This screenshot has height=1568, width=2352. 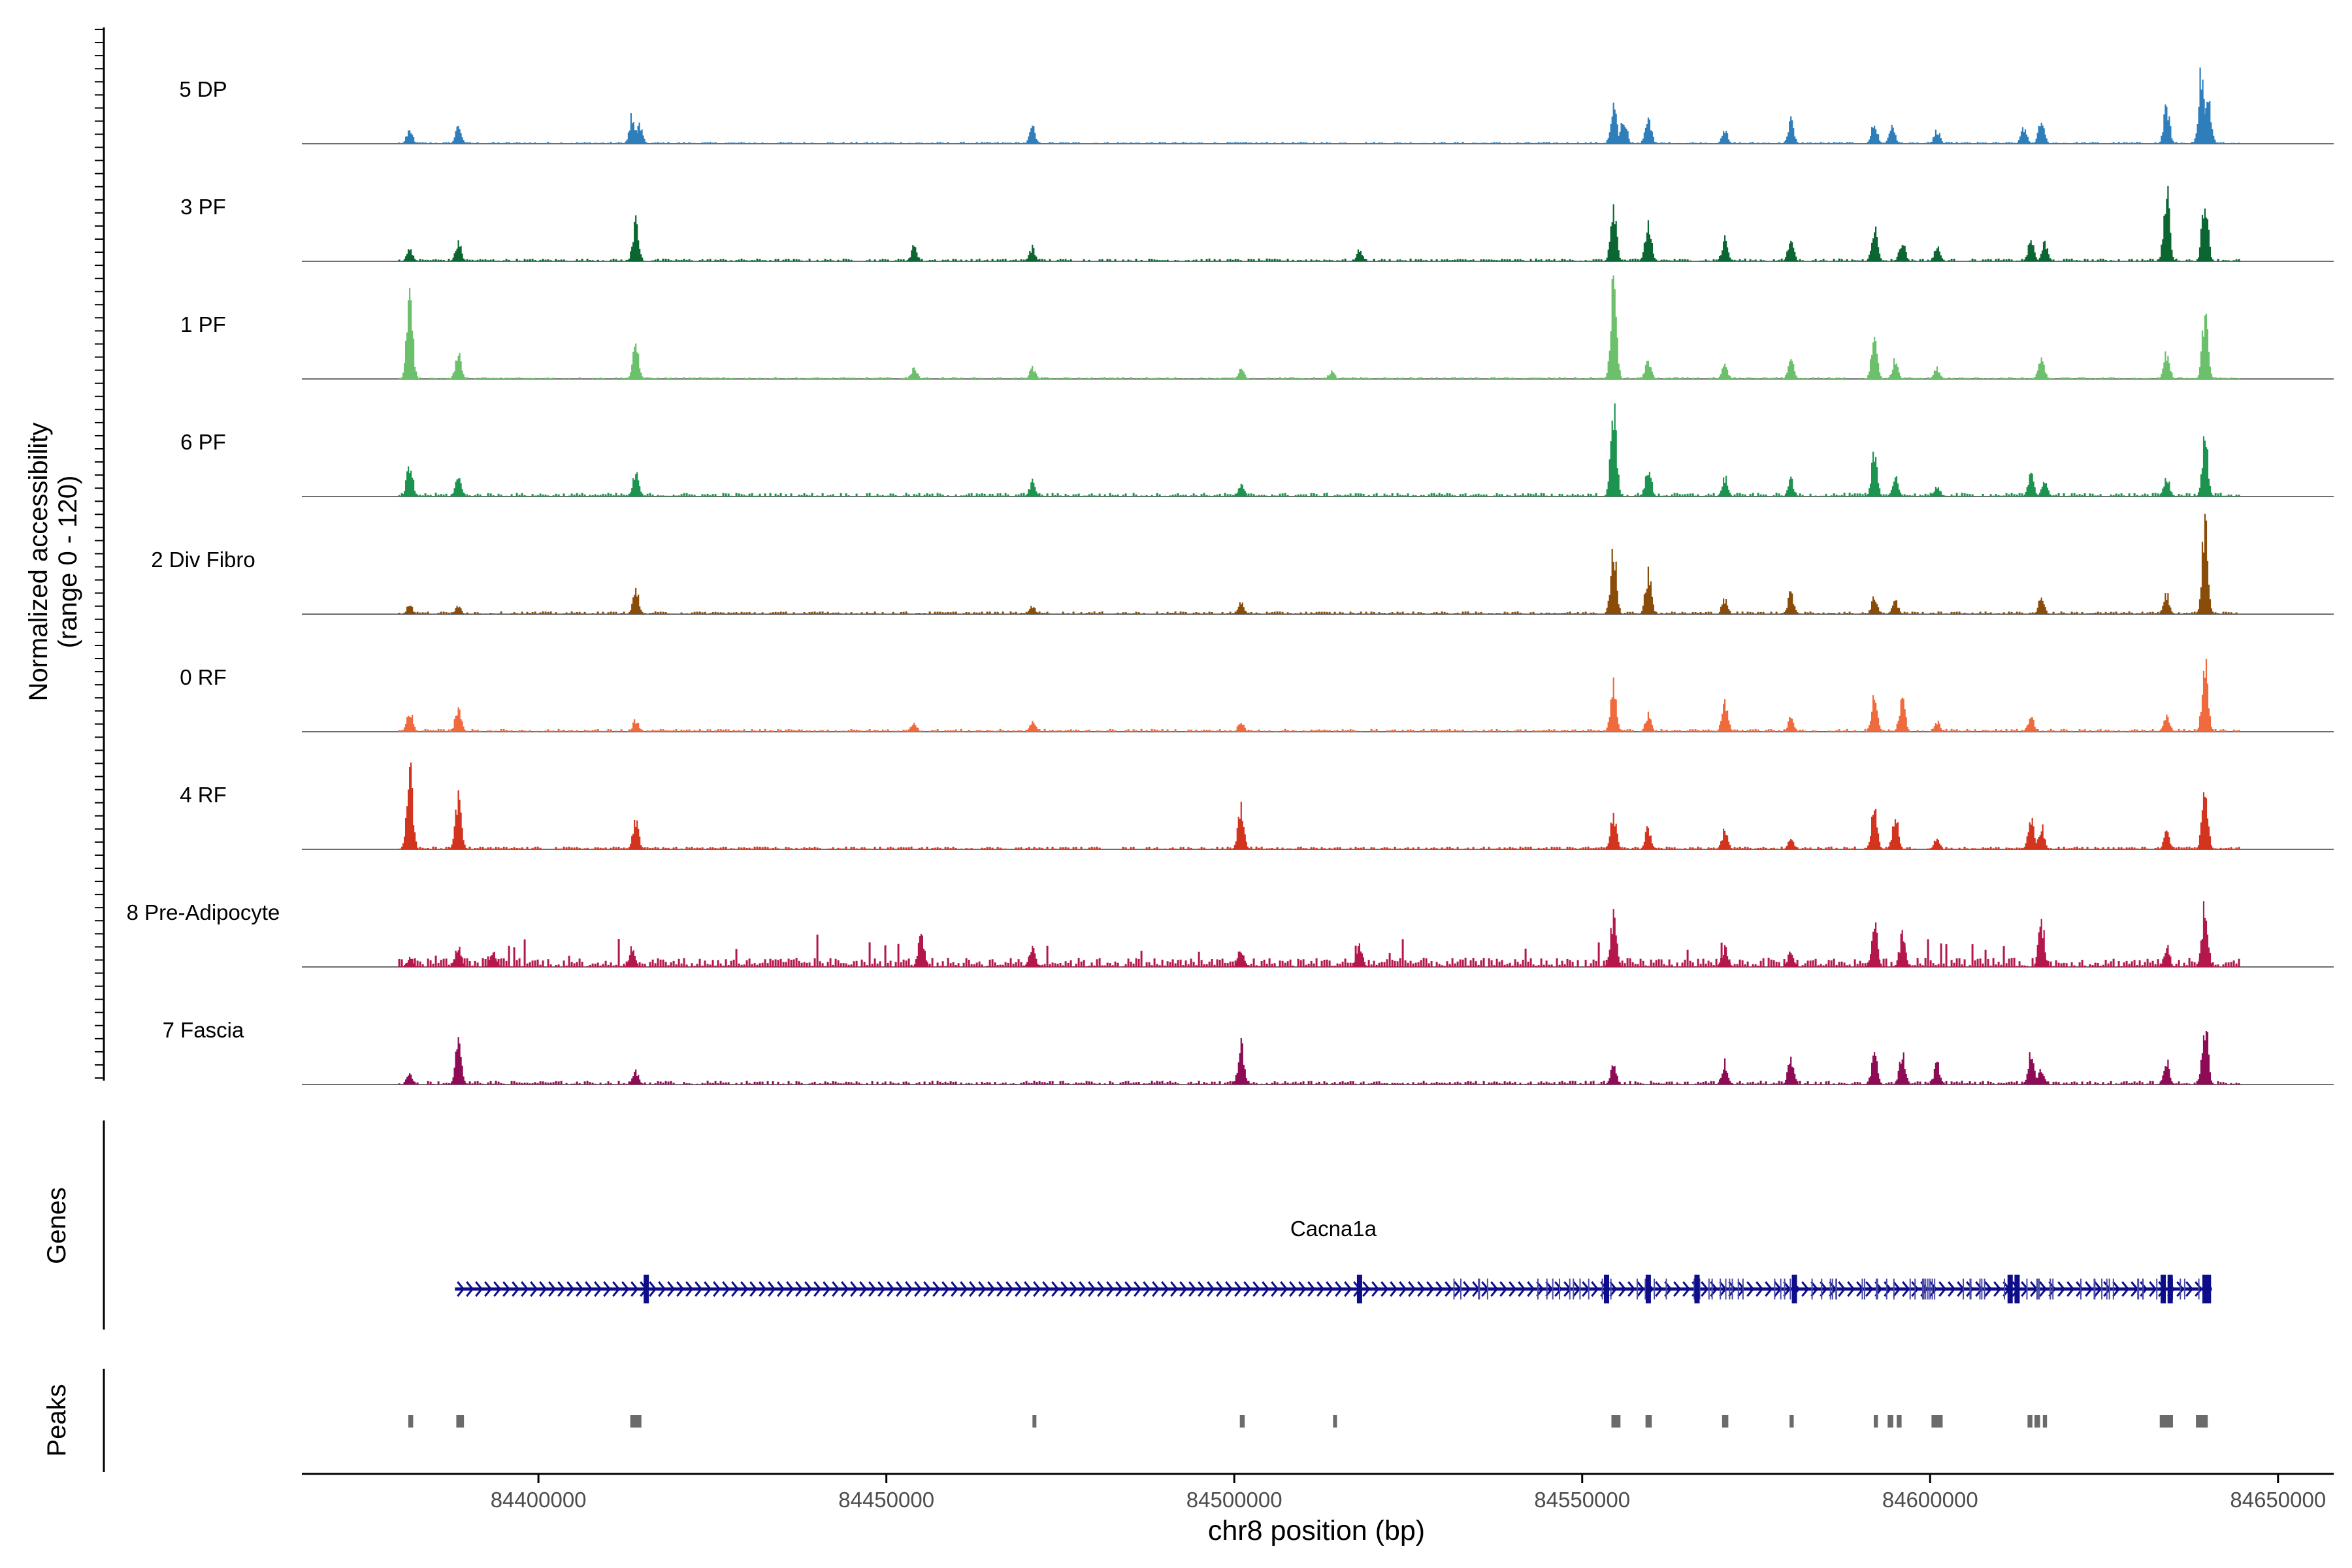 I want to click on track-label: 7 Fascia, so click(x=203, y=1030).